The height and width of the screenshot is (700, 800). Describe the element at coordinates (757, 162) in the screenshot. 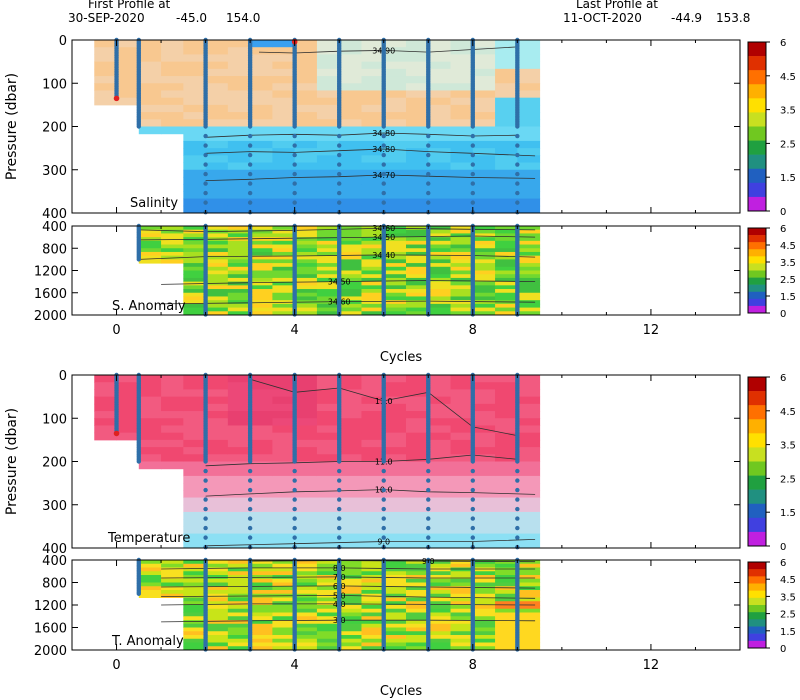

I see `colorbar-swatch` at that location.